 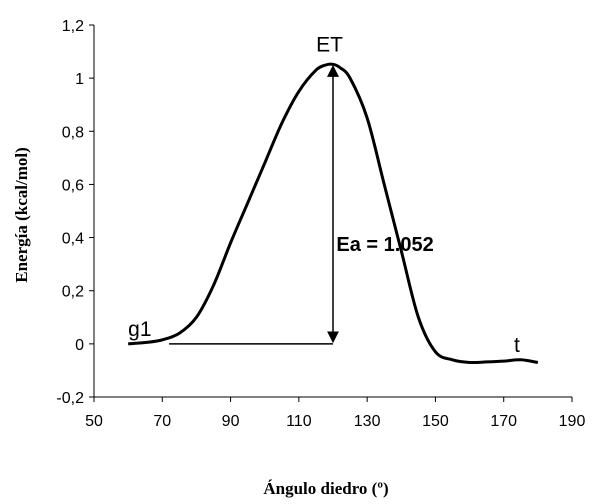 I want to click on x-tick-label: 110, so click(x=299, y=421).